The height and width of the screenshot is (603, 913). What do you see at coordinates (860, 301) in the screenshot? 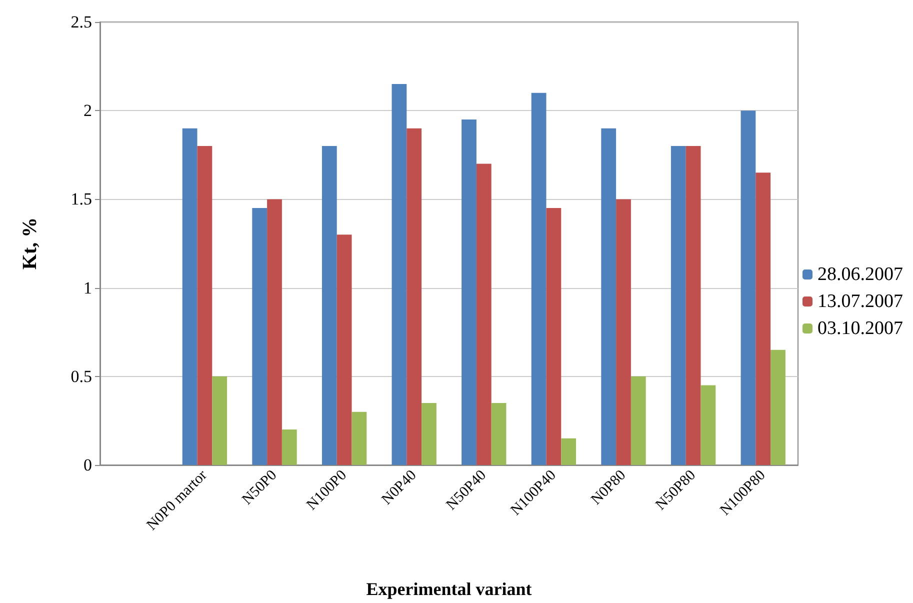
I see `legend-label: 13.07.2007` at bounding box center [860, 301].